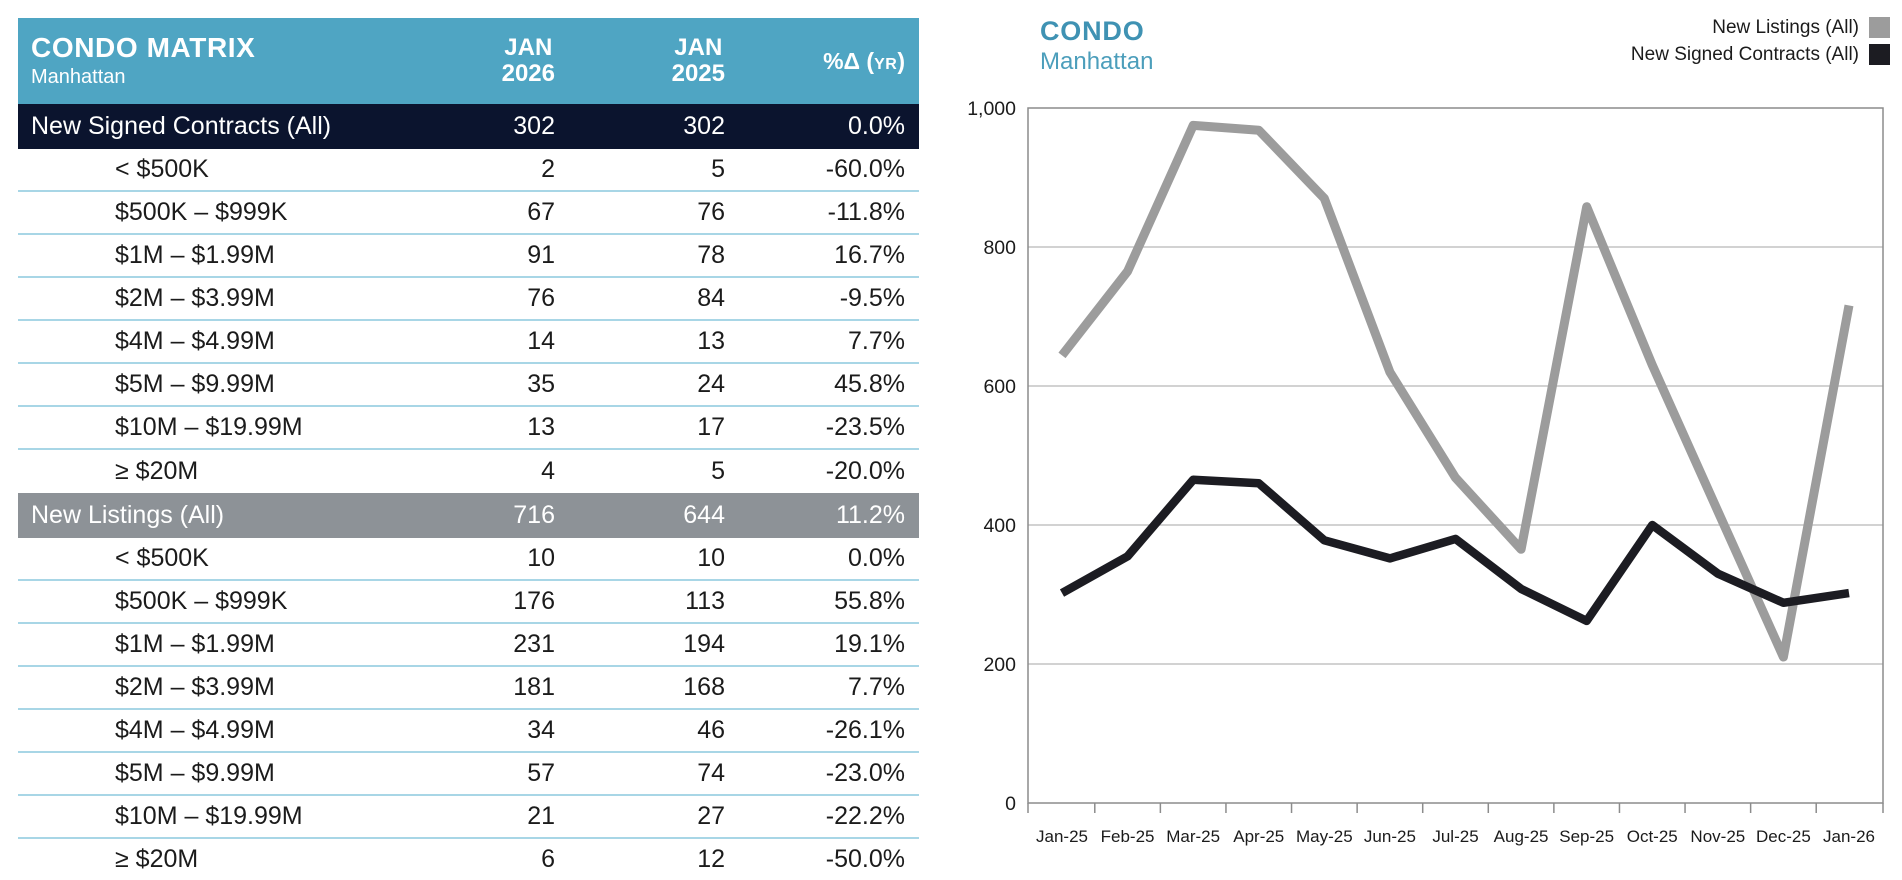  Describe the element at coordinates (869, 255) in the screenshot. I see `value-pct-change: 16.7%` at that location.